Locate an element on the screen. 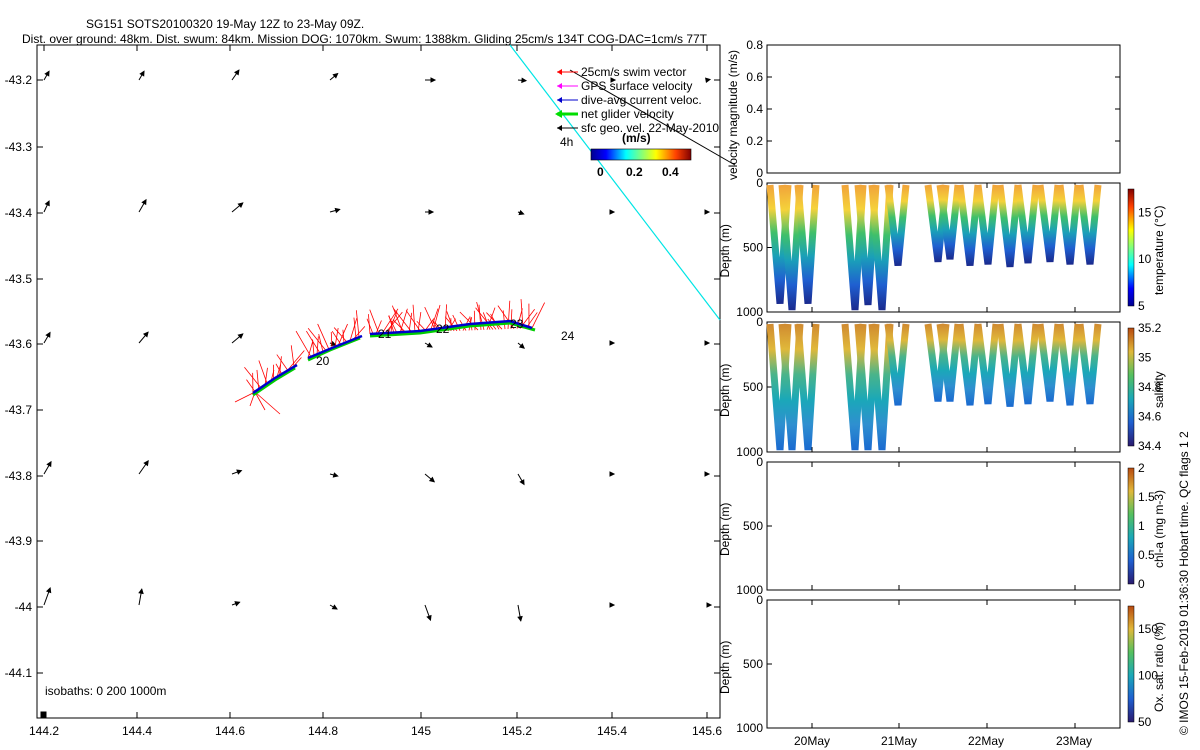 The image size is (1200, 750). y-tick-label: -43.2 is located at coordinates (19, 80).